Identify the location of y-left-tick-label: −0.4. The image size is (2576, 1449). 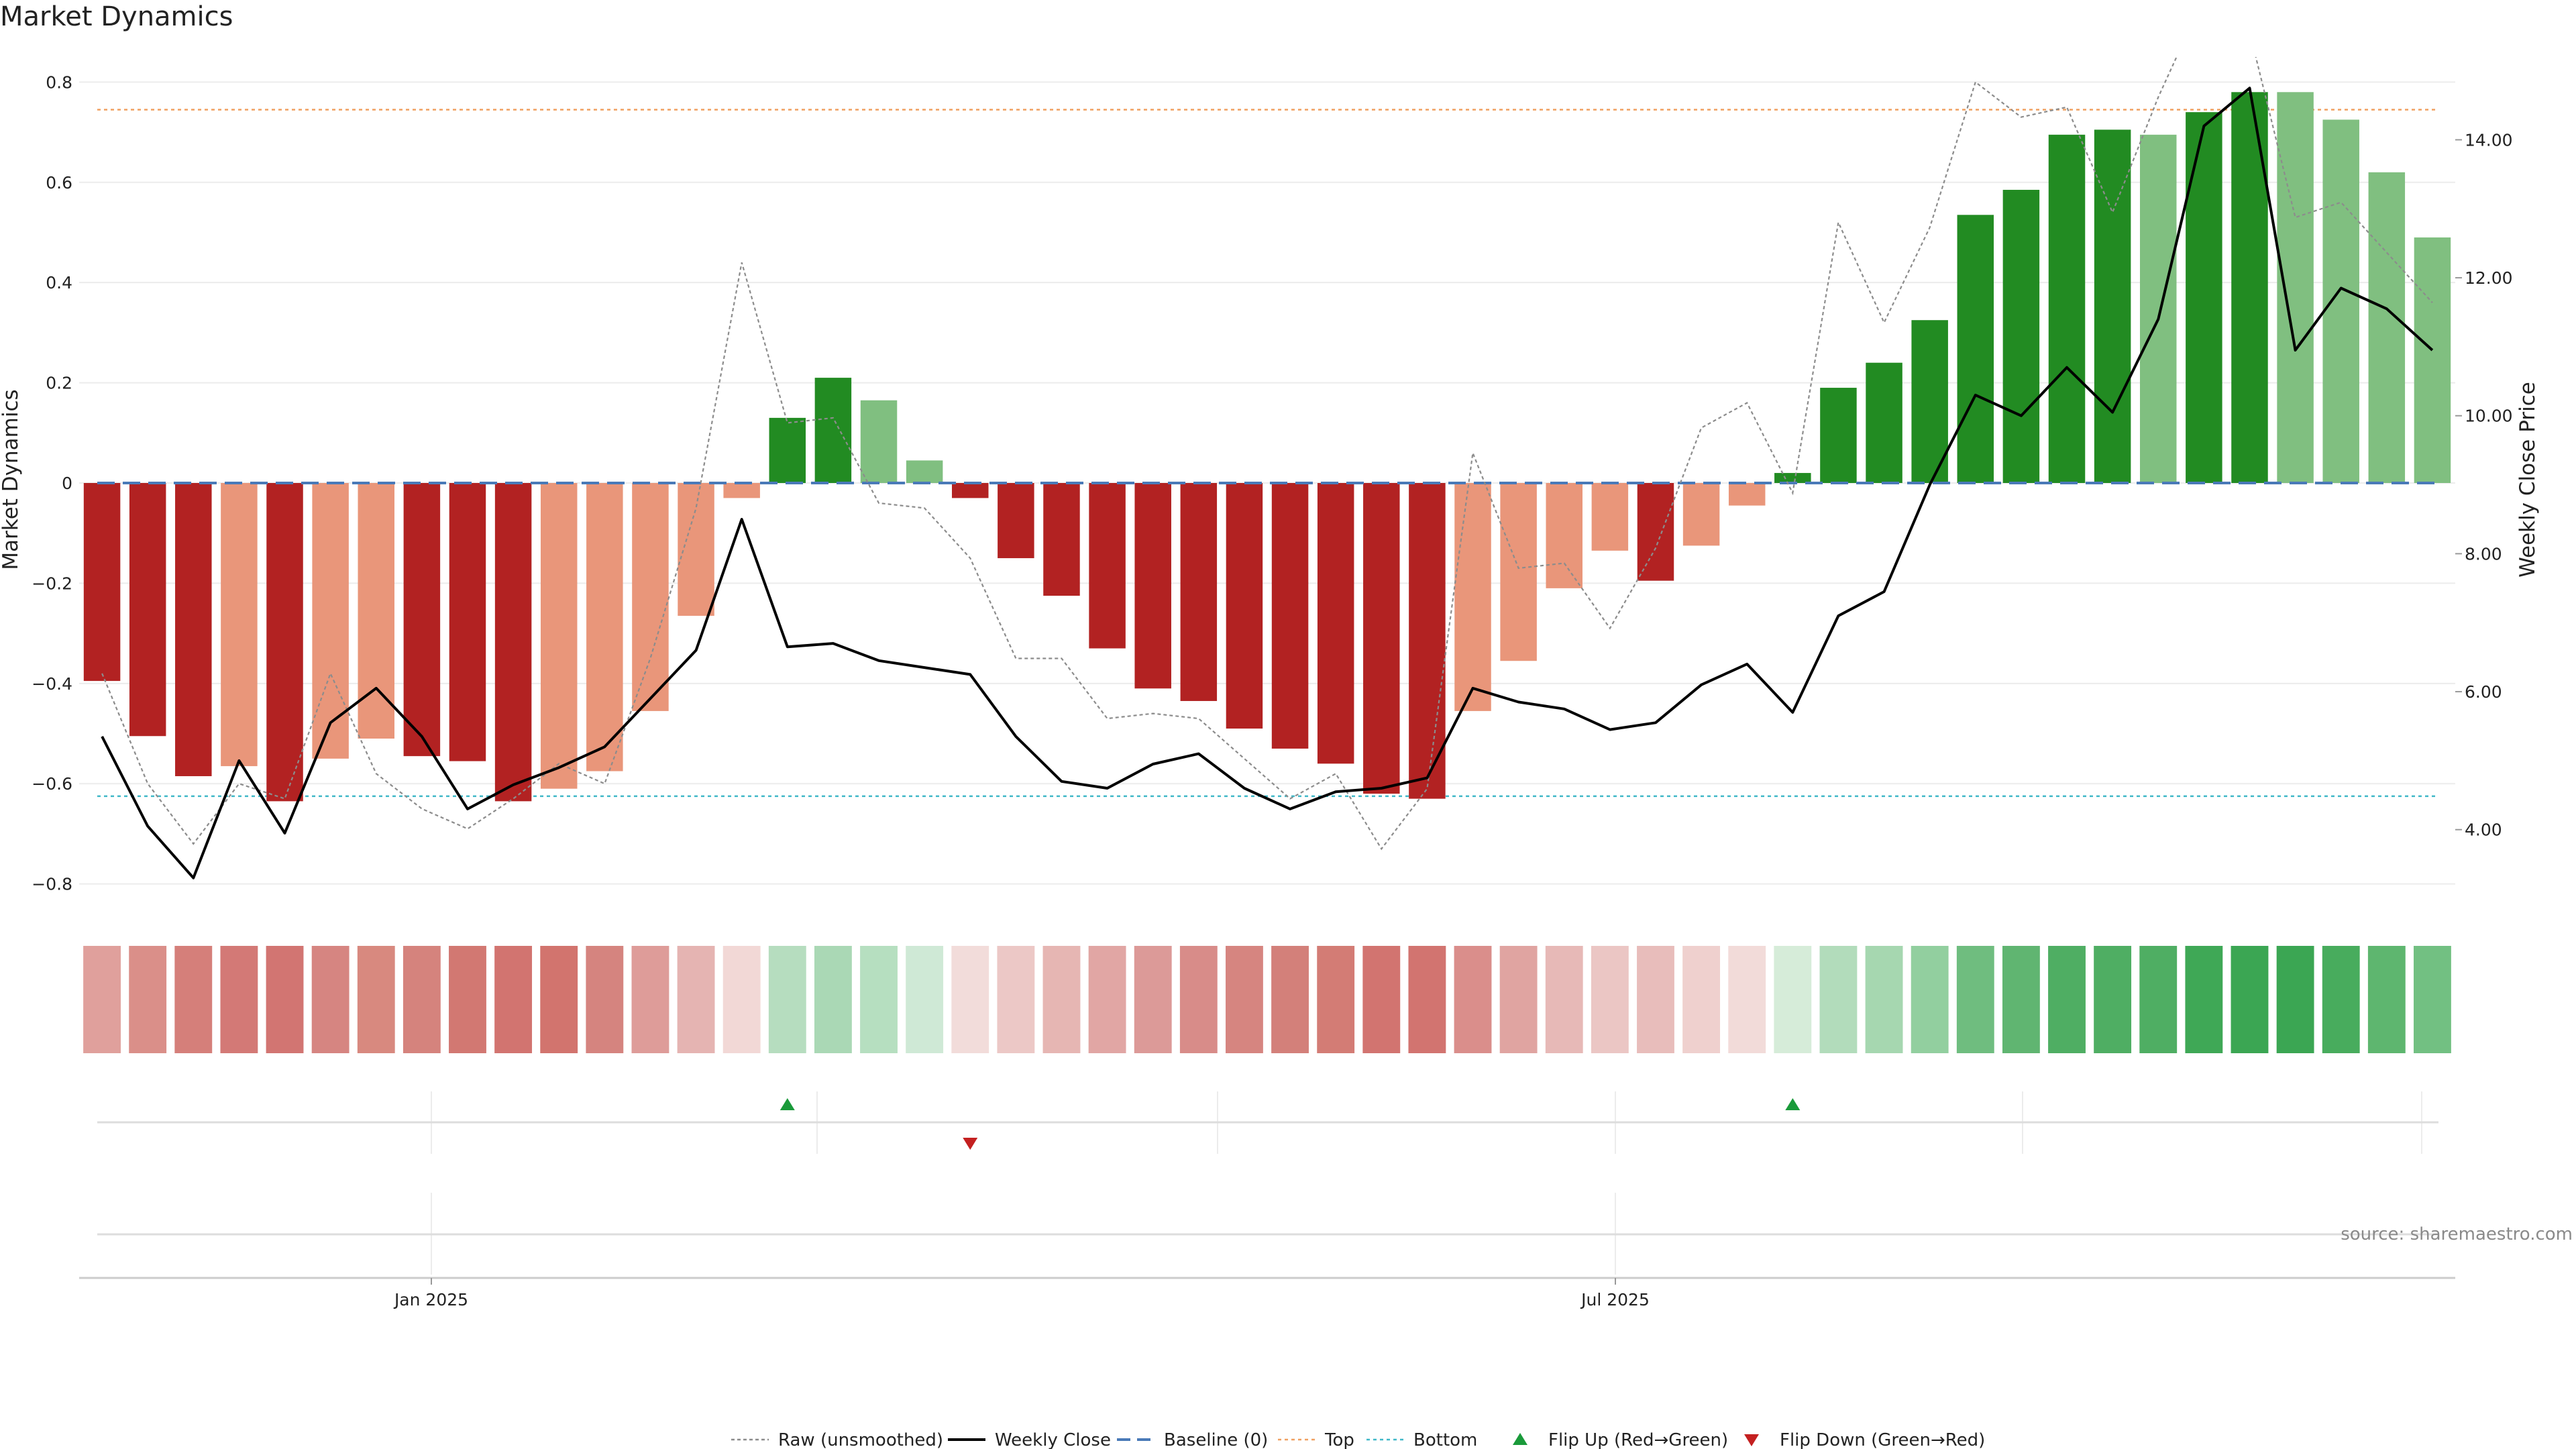
(52, 684).